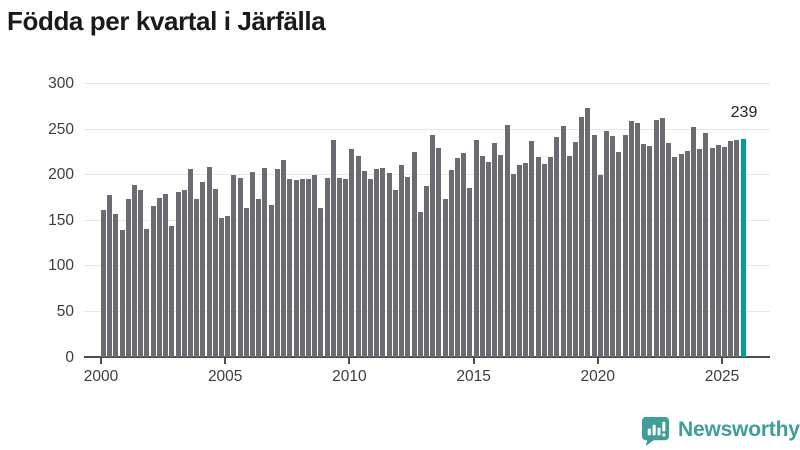 The width and height of the screenshot is (800, 450). What do you see at coordinates (101, 376) in the screenshot?
I see `x-axis-label-2000: 2000` at bounding box center [101, 376].